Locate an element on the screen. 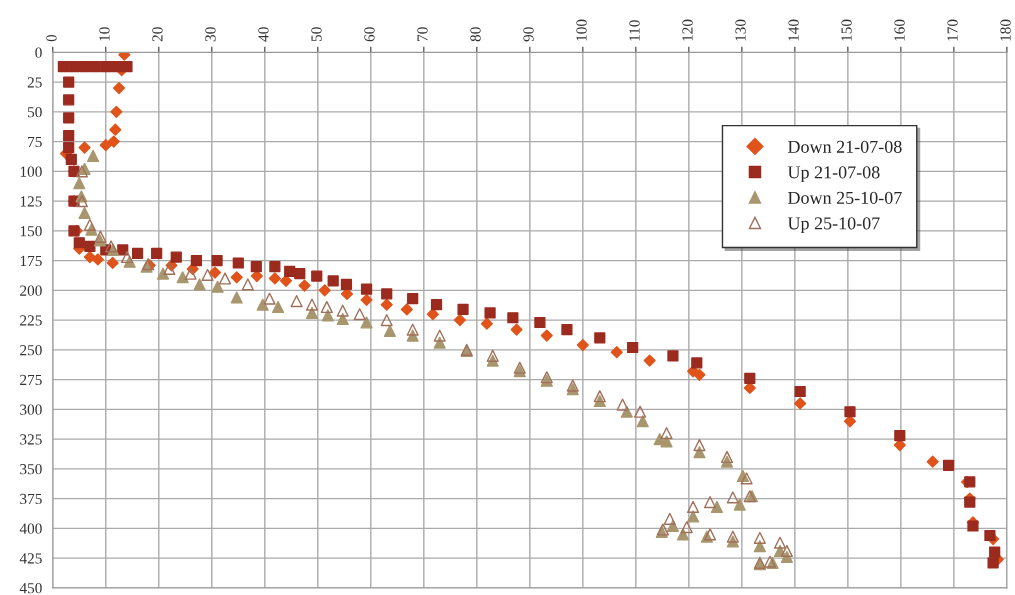 The width and height of the screenshot is (1015, 595). x-tick-label: 20 is located at coordinates (157, 34).